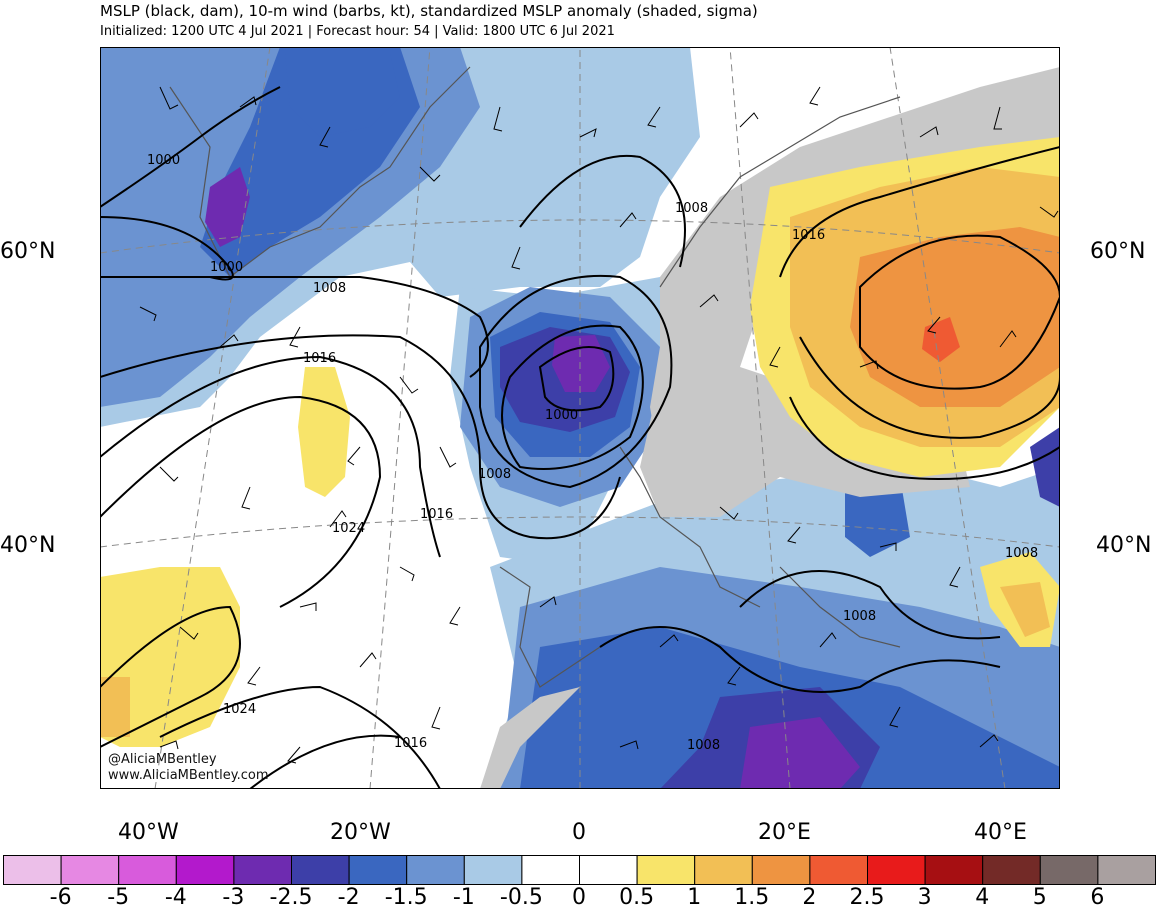 The image size is (1160, 913). Describe the element at coordinates (175, 897) in the screenshot. I see `colorbar-label: -4` at that location.